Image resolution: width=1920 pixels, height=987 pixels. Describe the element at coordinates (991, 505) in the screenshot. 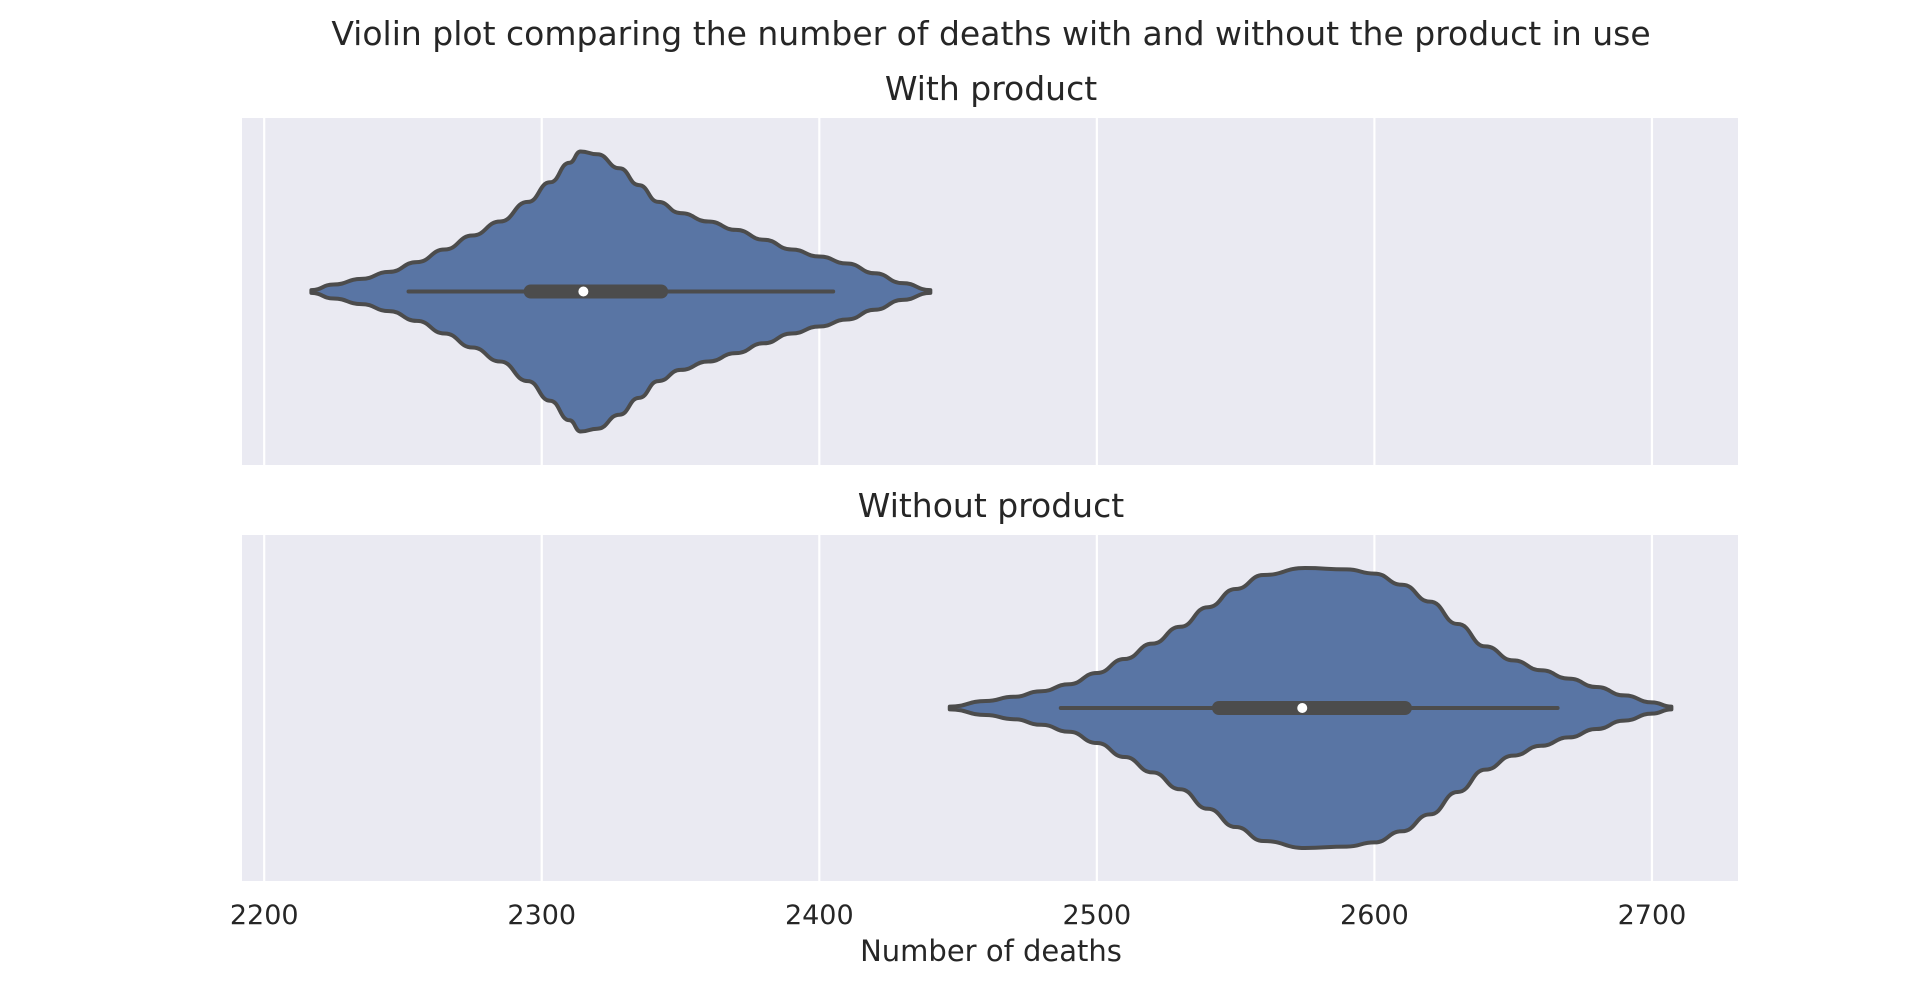

I see `panel-title-without-product: Without product` at that location.